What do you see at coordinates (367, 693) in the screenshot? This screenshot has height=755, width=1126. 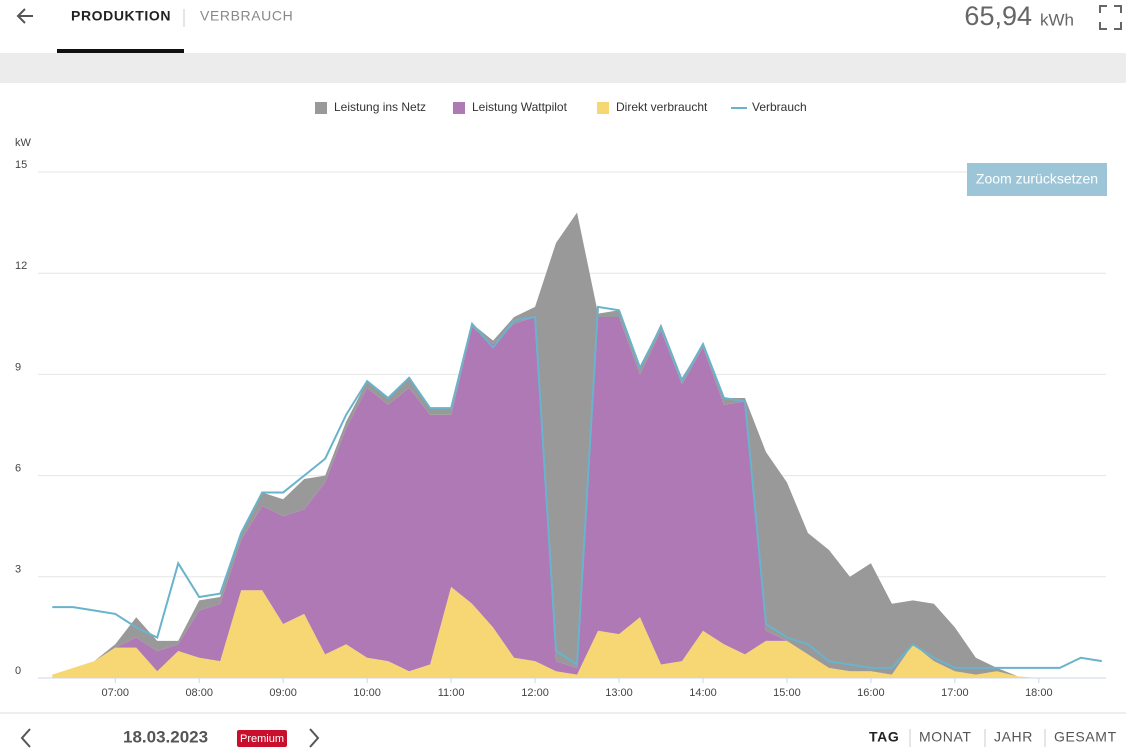 I see `x-tick-label: 10:00` at bounding box center [367, 693].